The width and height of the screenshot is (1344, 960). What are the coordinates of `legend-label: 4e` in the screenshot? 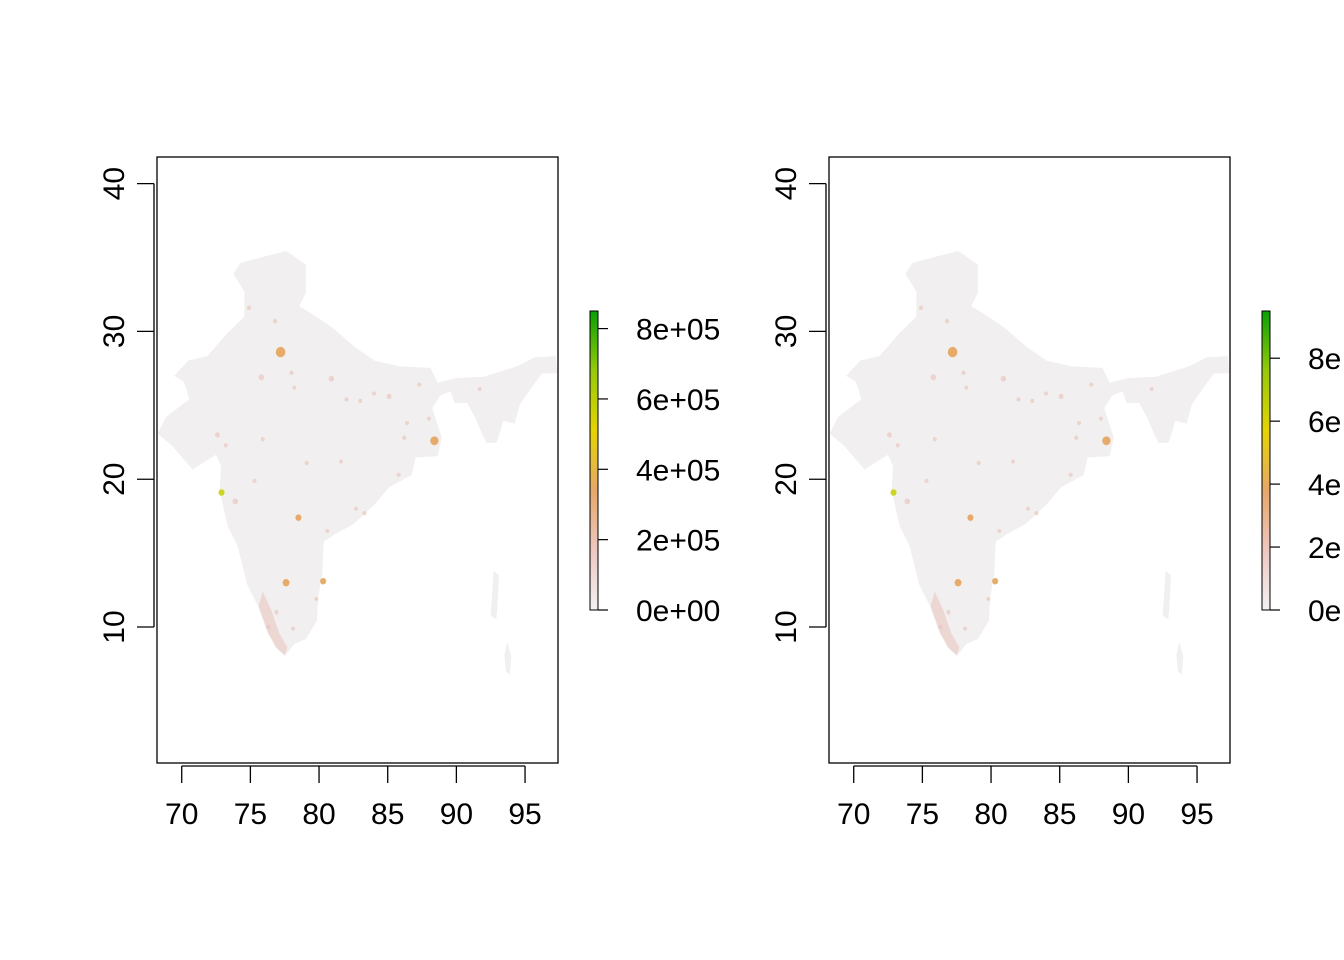 It's located at (1324, 485).